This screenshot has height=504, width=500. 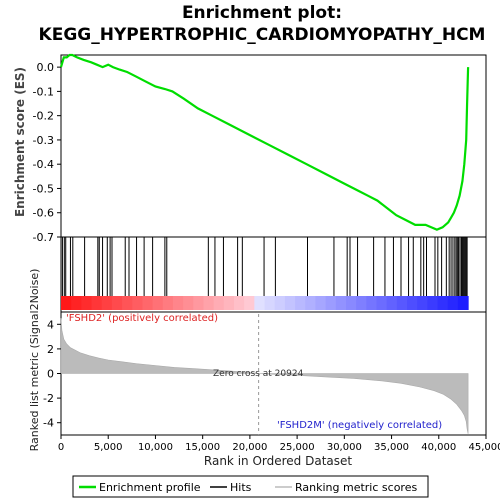 I want to click on metric-ytick-label: 4, so click(x=50, y=324).